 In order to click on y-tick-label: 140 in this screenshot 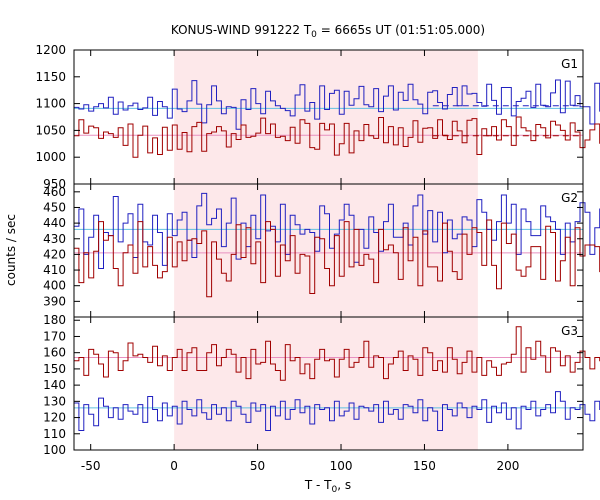, I will do `click(54, 385)`.